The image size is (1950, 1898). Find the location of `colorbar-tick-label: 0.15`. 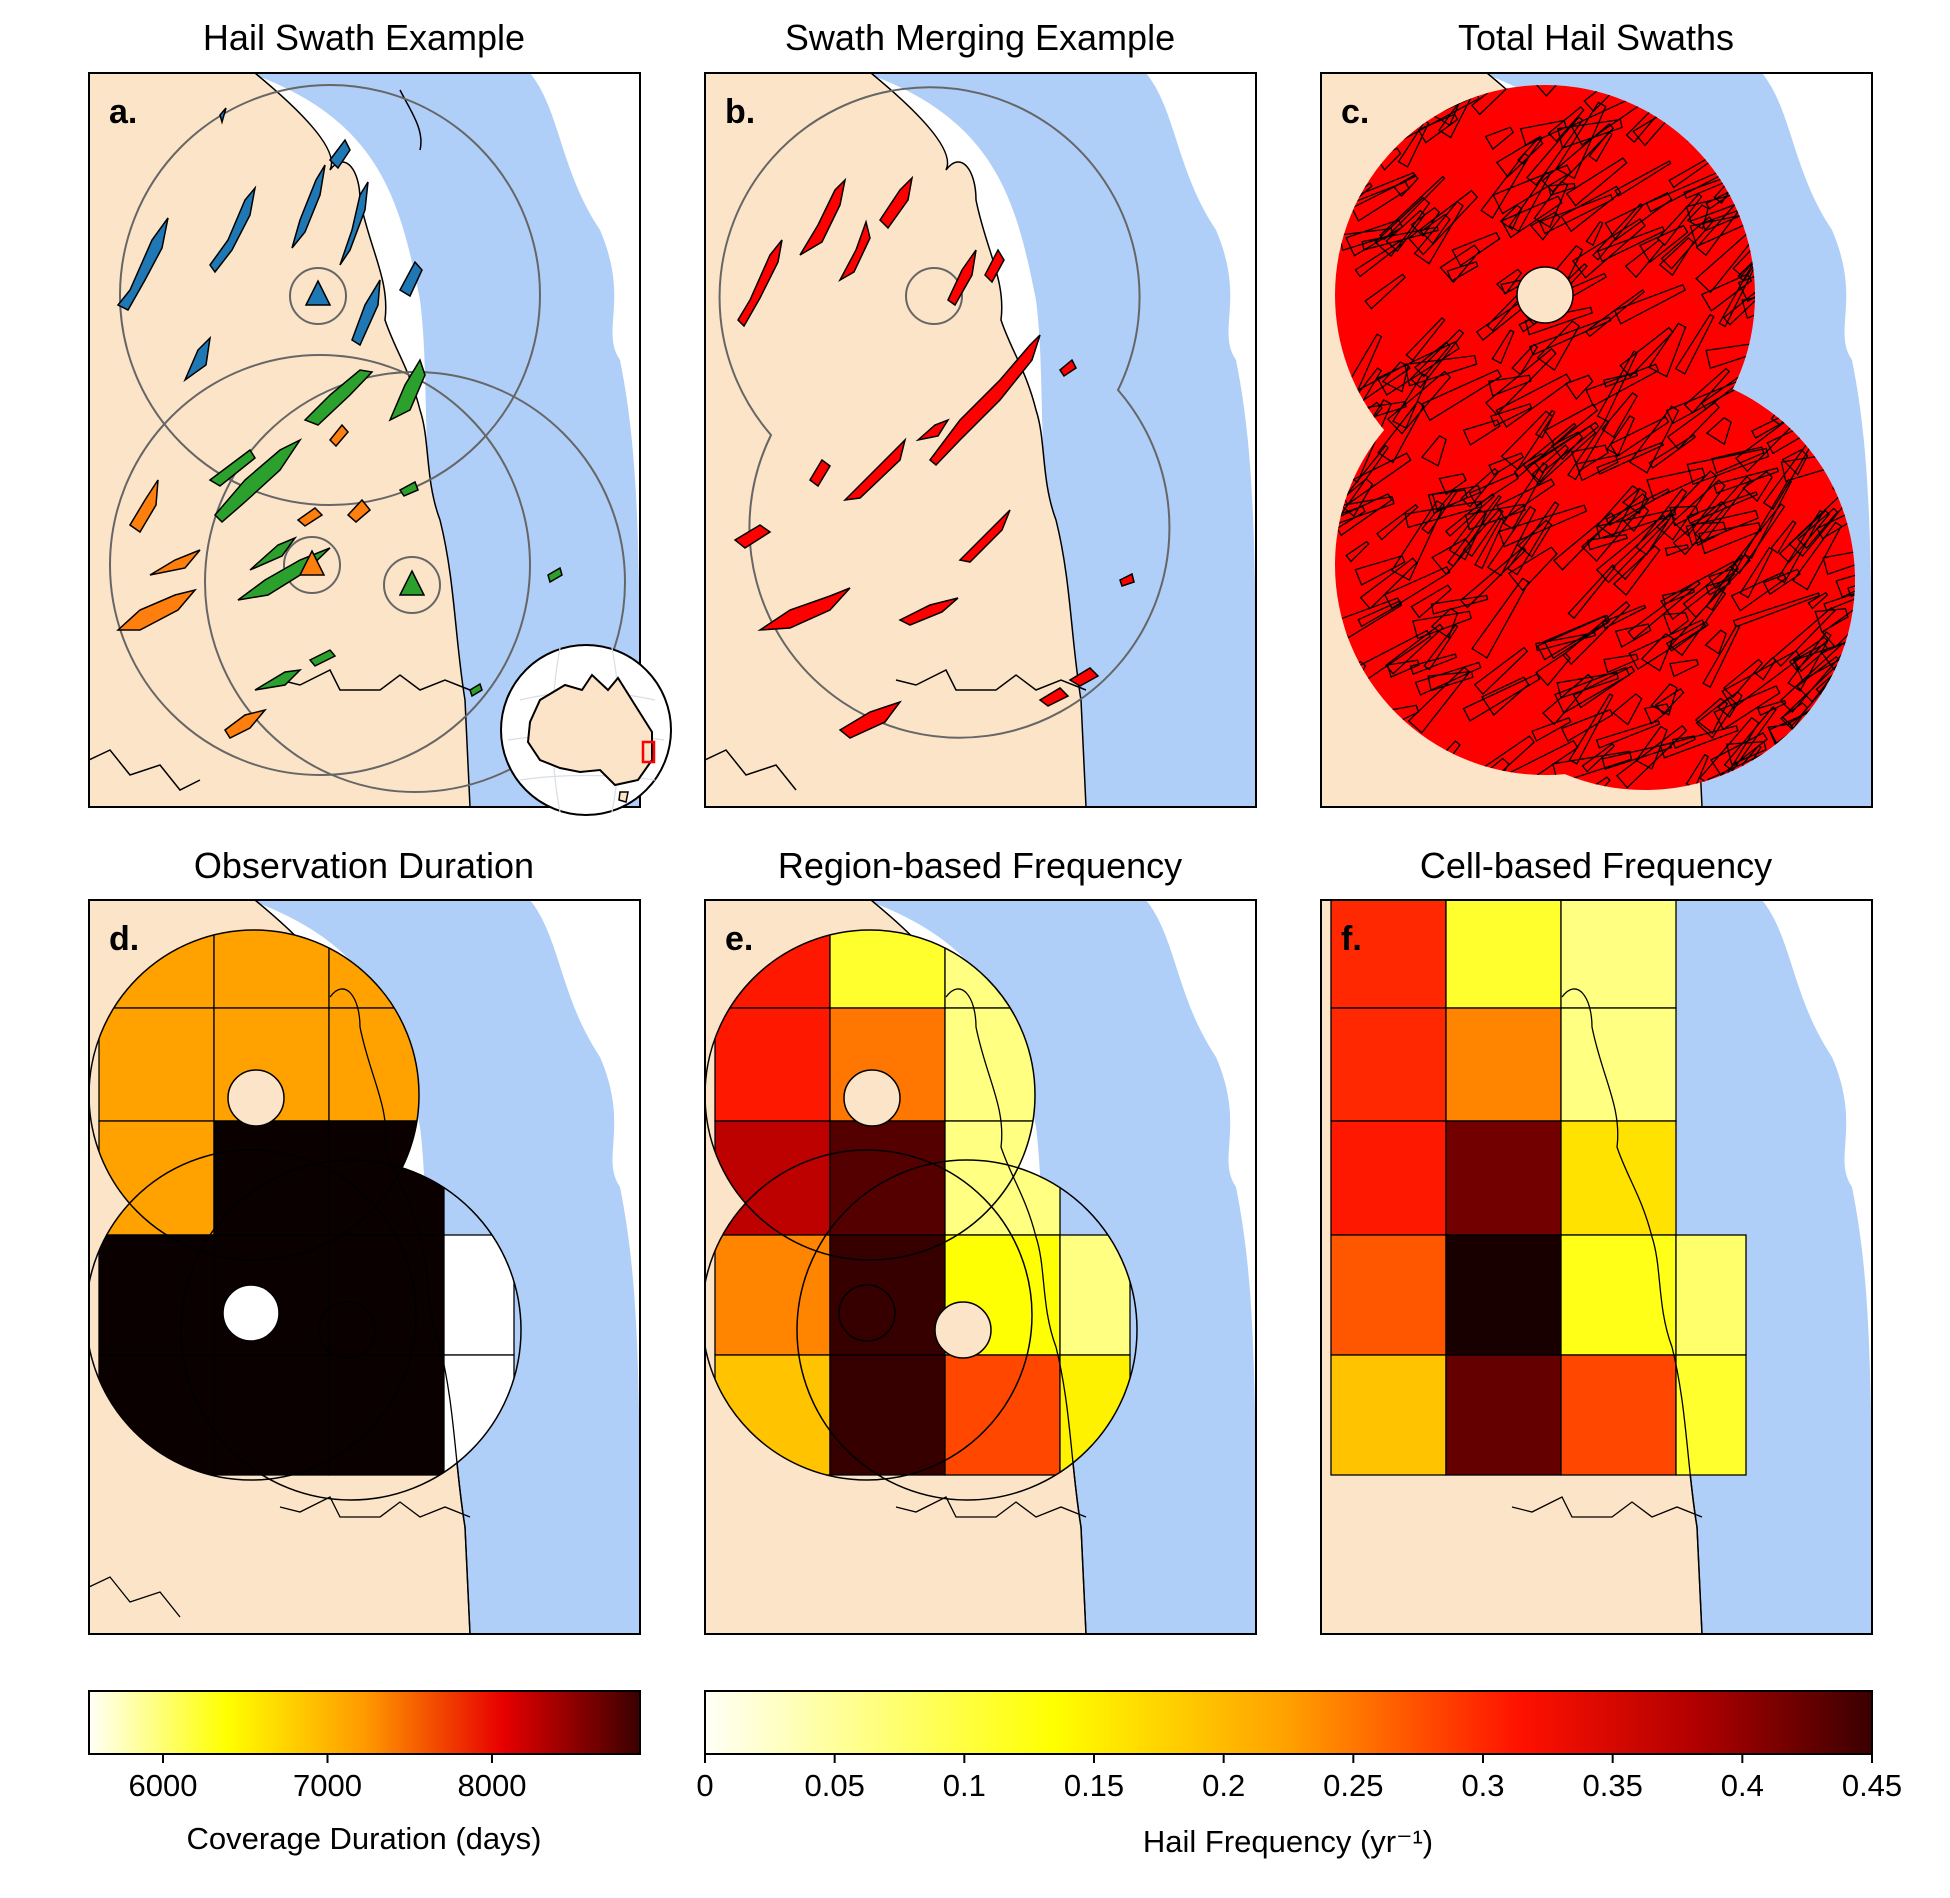

colorbar-tick-label: 0.15 is located at coordinates (1094, 1785).